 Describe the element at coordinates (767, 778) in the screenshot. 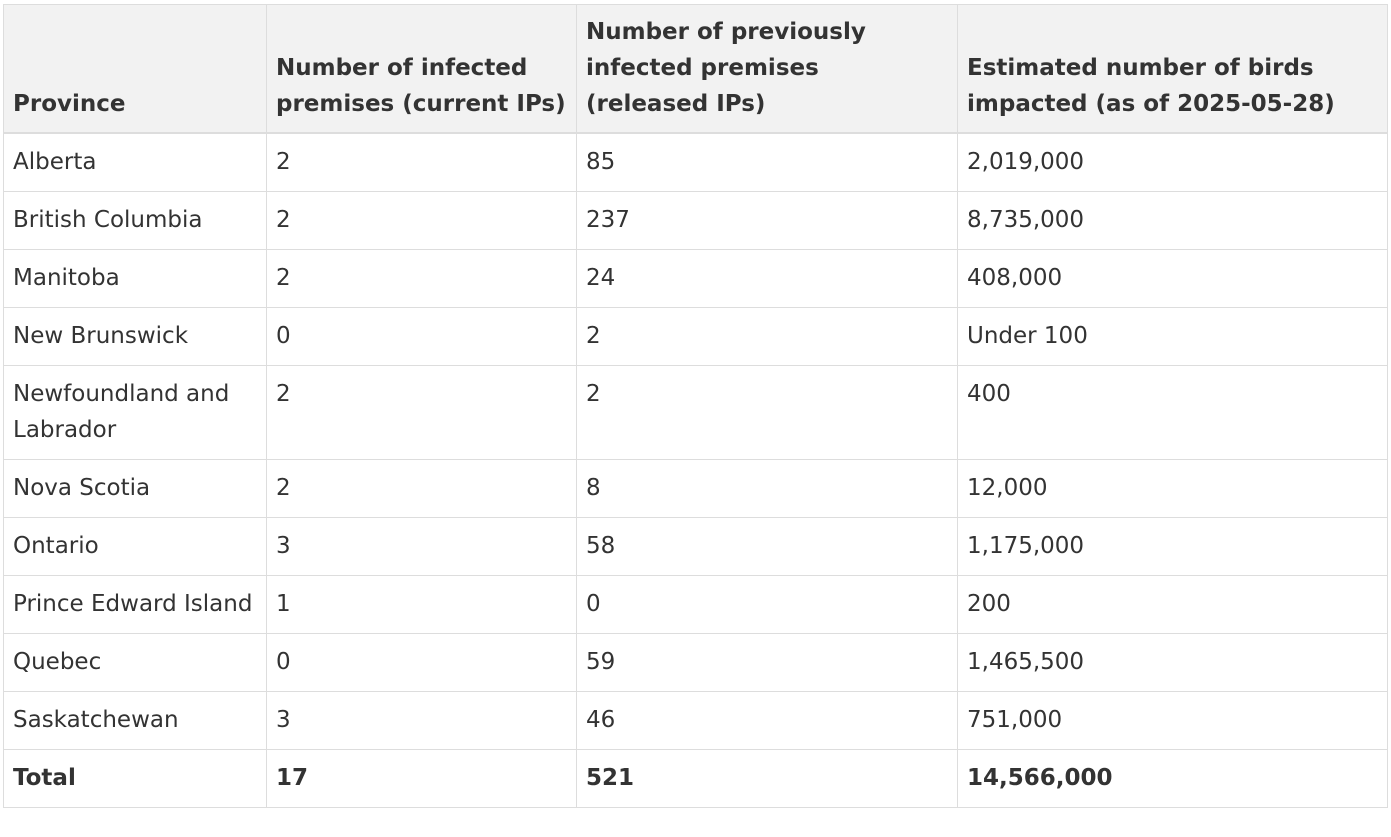

I see `total-released-ips: 521` at that location.